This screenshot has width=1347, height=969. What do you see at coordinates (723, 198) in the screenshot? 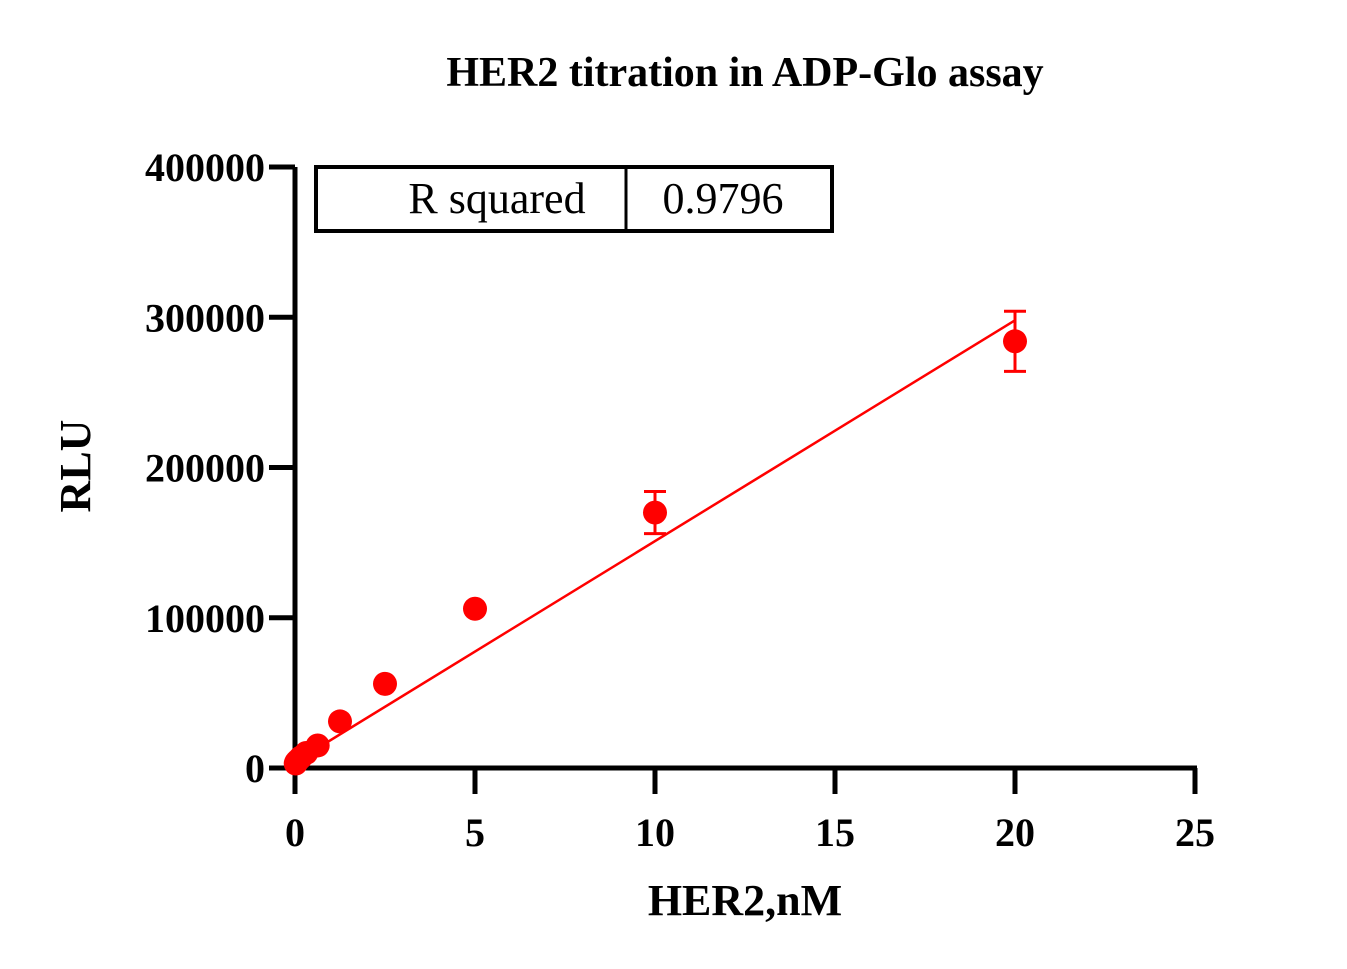
I see `stats-value: 0.9796` at bounding box center [723, 198].